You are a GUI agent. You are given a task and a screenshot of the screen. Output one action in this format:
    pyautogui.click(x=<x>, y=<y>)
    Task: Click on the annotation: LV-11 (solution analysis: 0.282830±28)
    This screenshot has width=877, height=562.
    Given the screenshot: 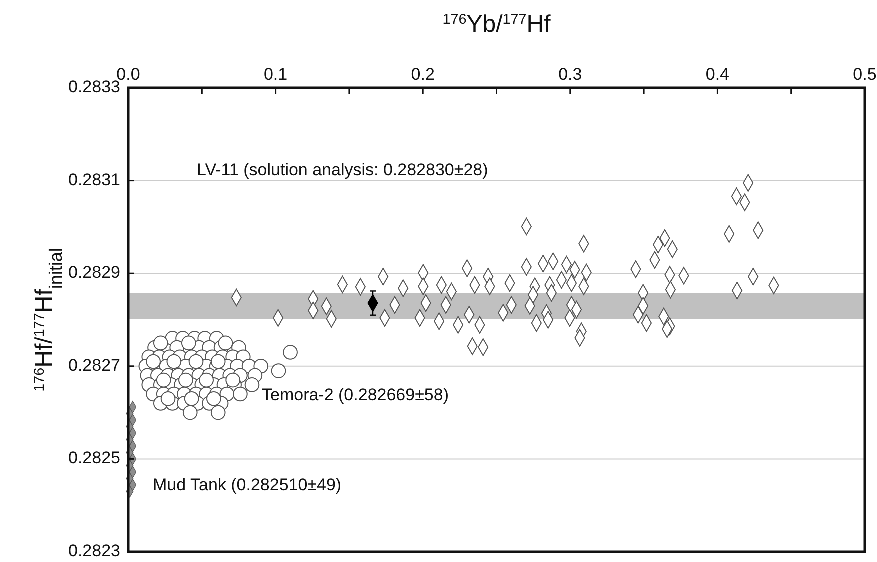 What is the action you would take?
    pyautogui.click(x=342, y=170)
    